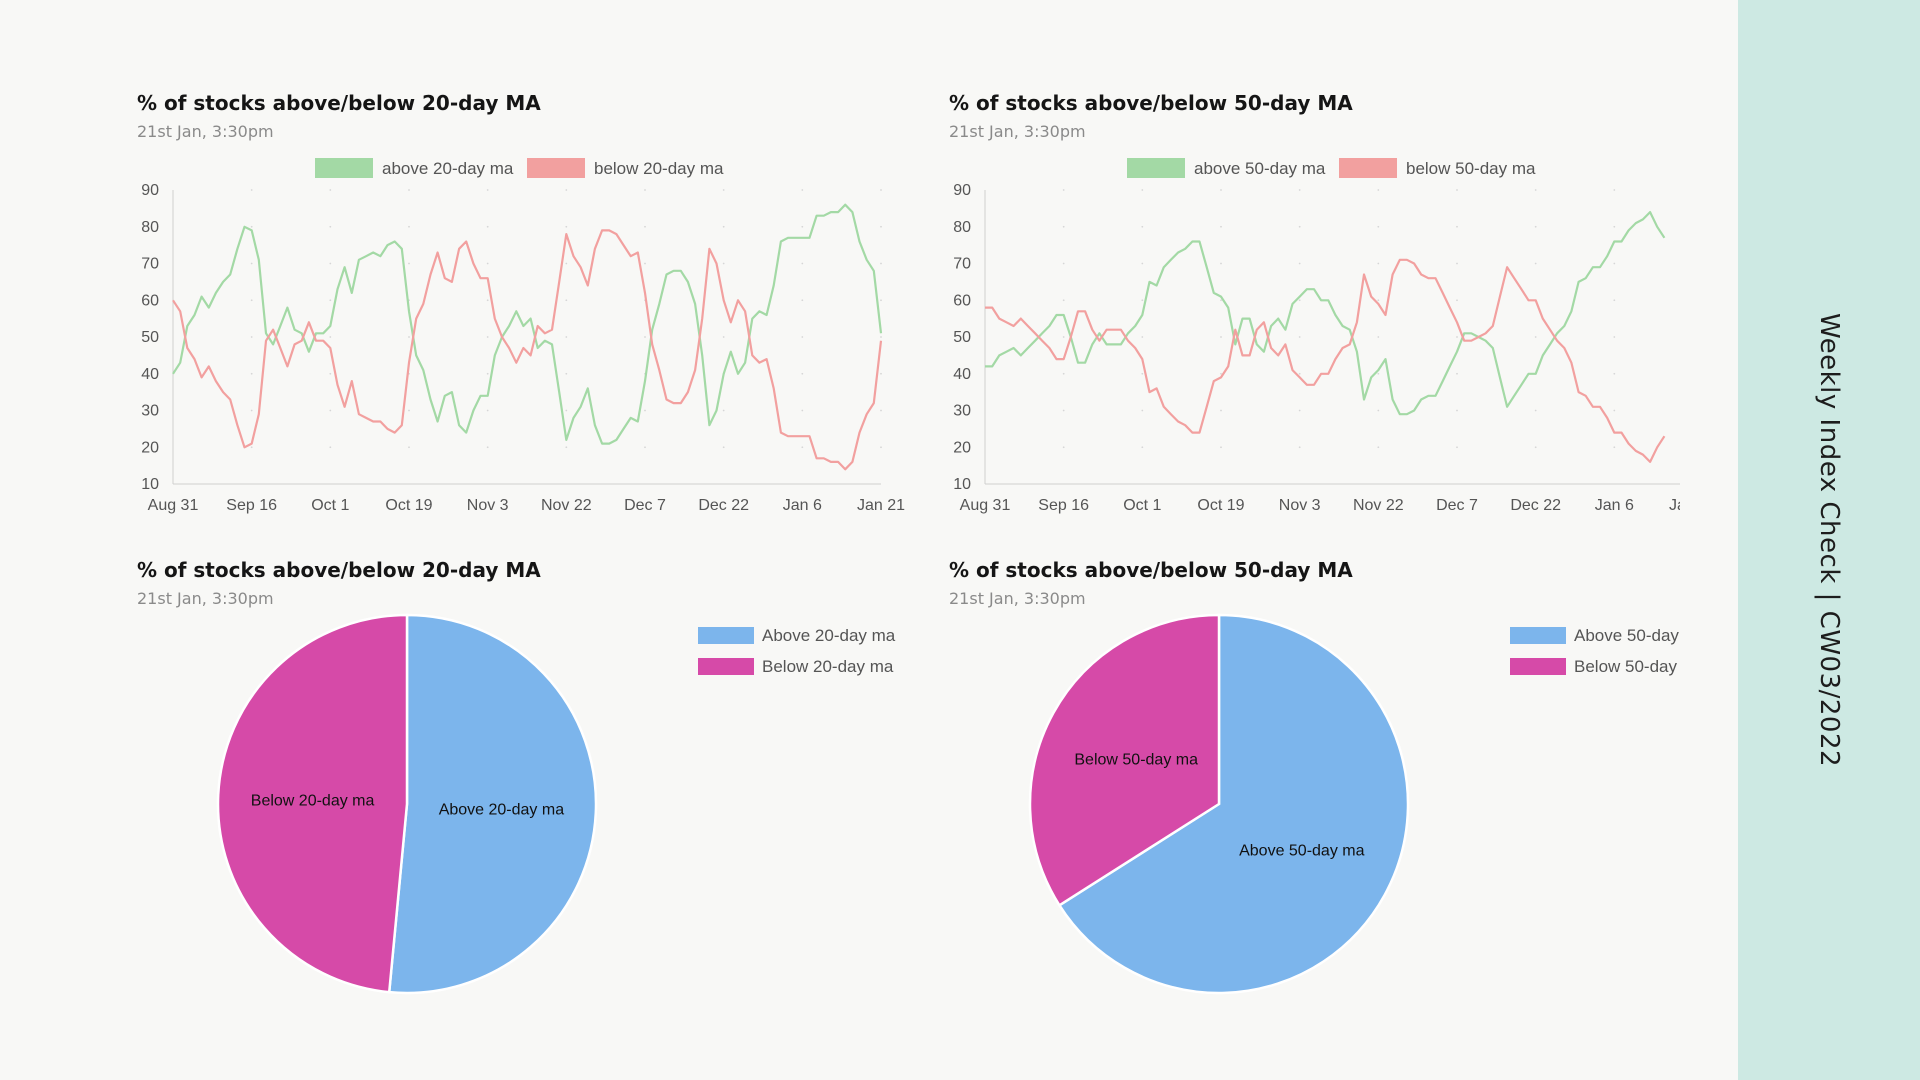 The width and height of the screenshot is (1920, 1080). What do you see at coordinates (1063, 505) in the screenshot?
I see `x-tick-label: Sep 16` at bounding box center [1063, 505].